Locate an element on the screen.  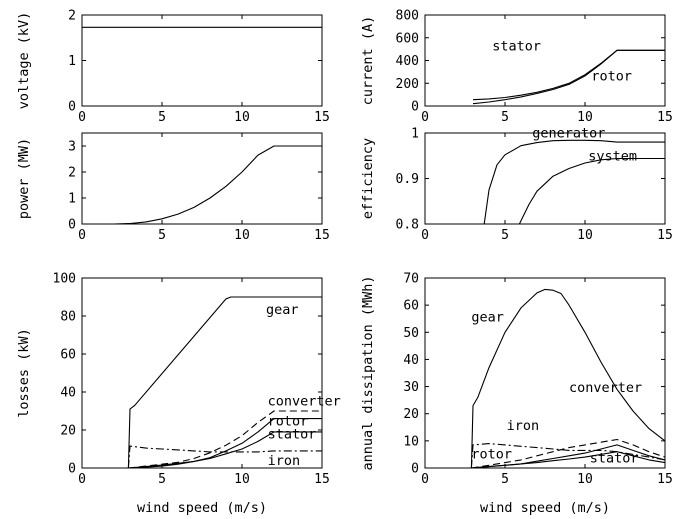
losses-ytick-label: 80 is located at coordinates (68, 317).